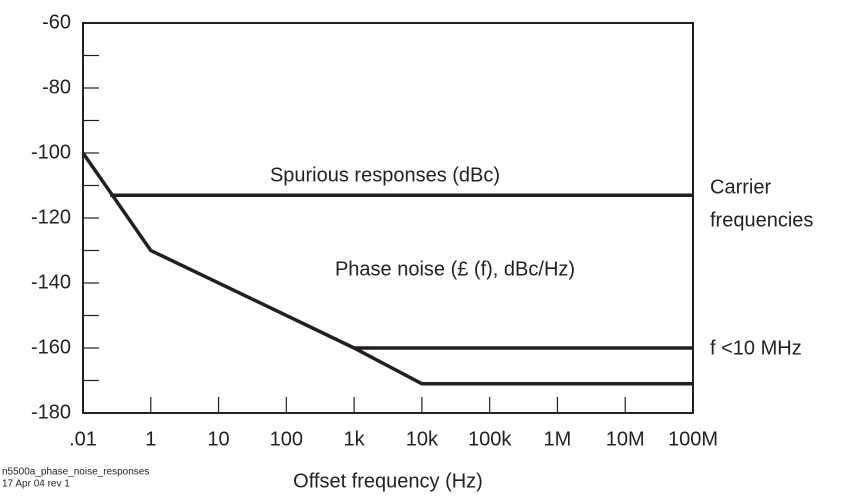 The image size is (850, 500). What do you see at coordinates (558, 439) in the screenshot?
I see `x-tick-label: 1M` at bounding box center [558, 439].